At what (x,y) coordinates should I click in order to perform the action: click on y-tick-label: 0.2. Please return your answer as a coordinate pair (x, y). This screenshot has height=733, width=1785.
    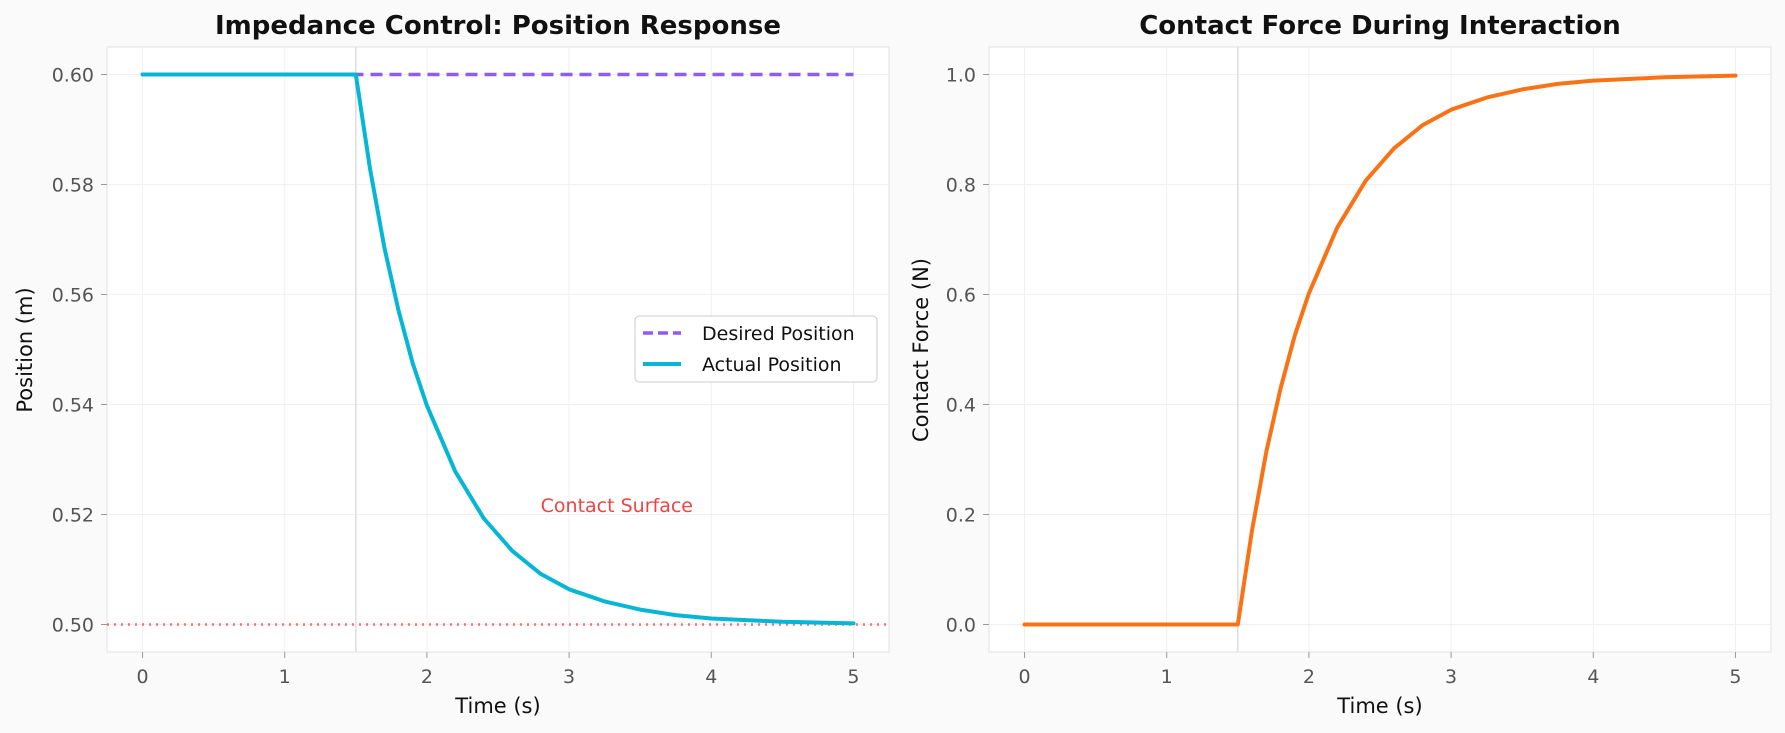
    Looking at the image, I should click on (961, 516).